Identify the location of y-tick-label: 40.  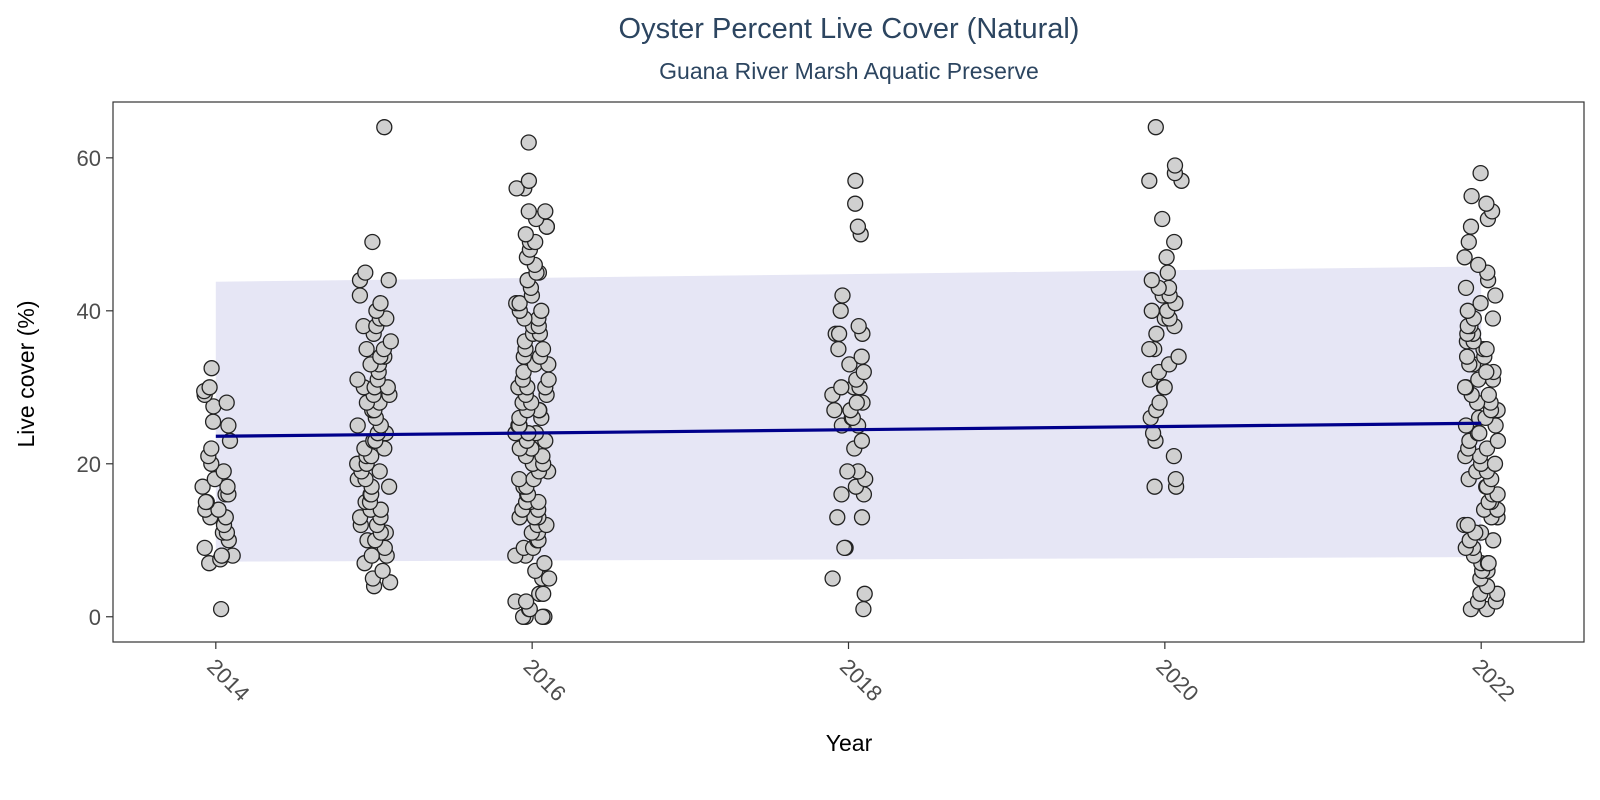
(89, 311).